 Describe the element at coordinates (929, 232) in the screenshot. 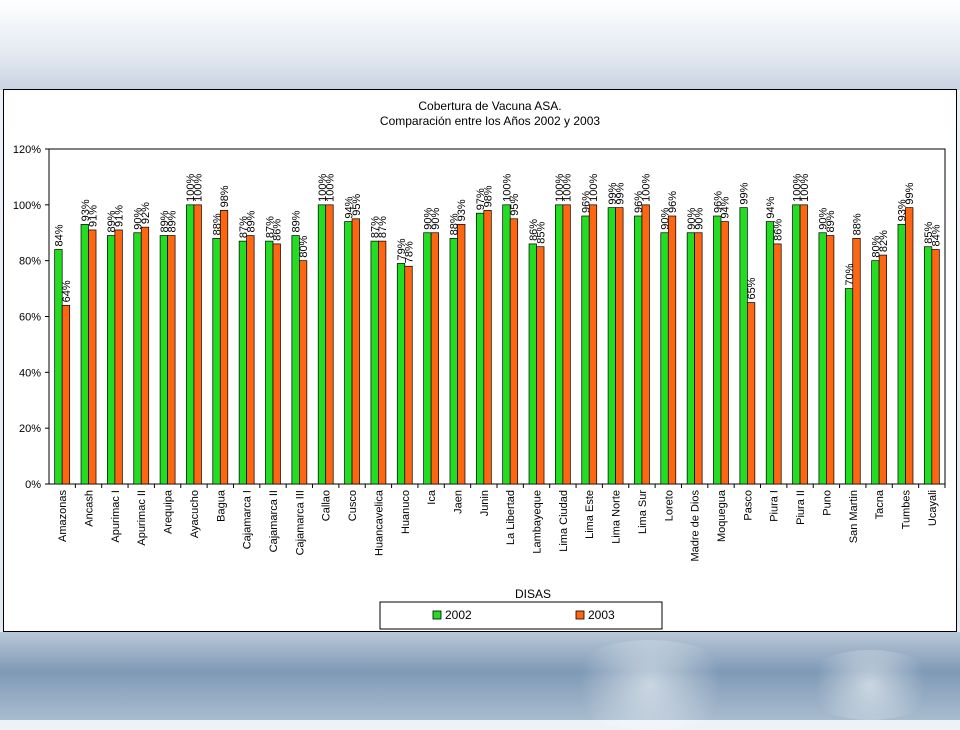

I see `data-label-2002: 85%` at that location.